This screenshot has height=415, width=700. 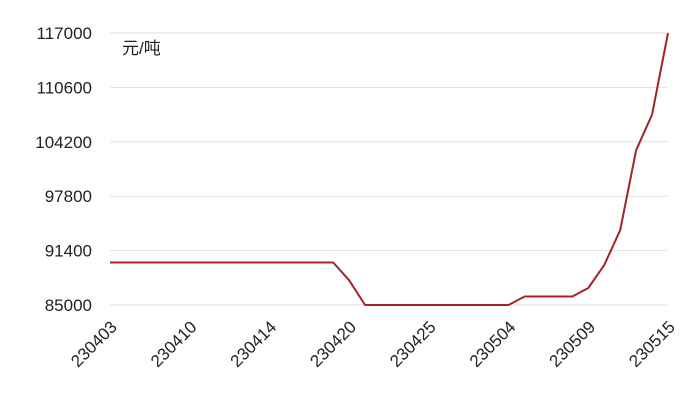 I want to click on x-tick-label: 230410, so click(x=174, y=344).